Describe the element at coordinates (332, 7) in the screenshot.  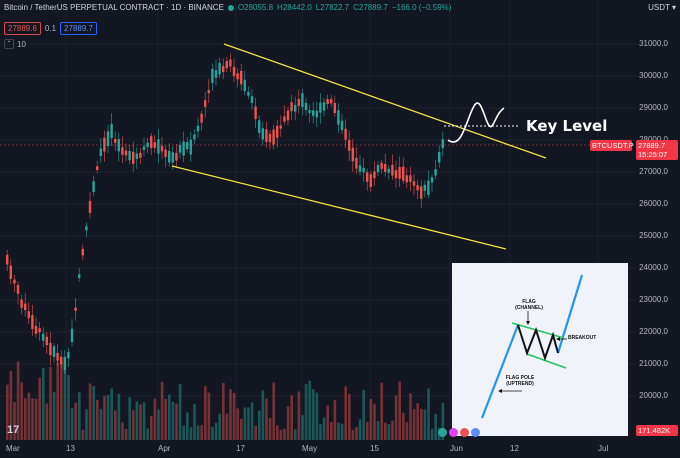
I see `ohlc-low: L27822.7` at that location.